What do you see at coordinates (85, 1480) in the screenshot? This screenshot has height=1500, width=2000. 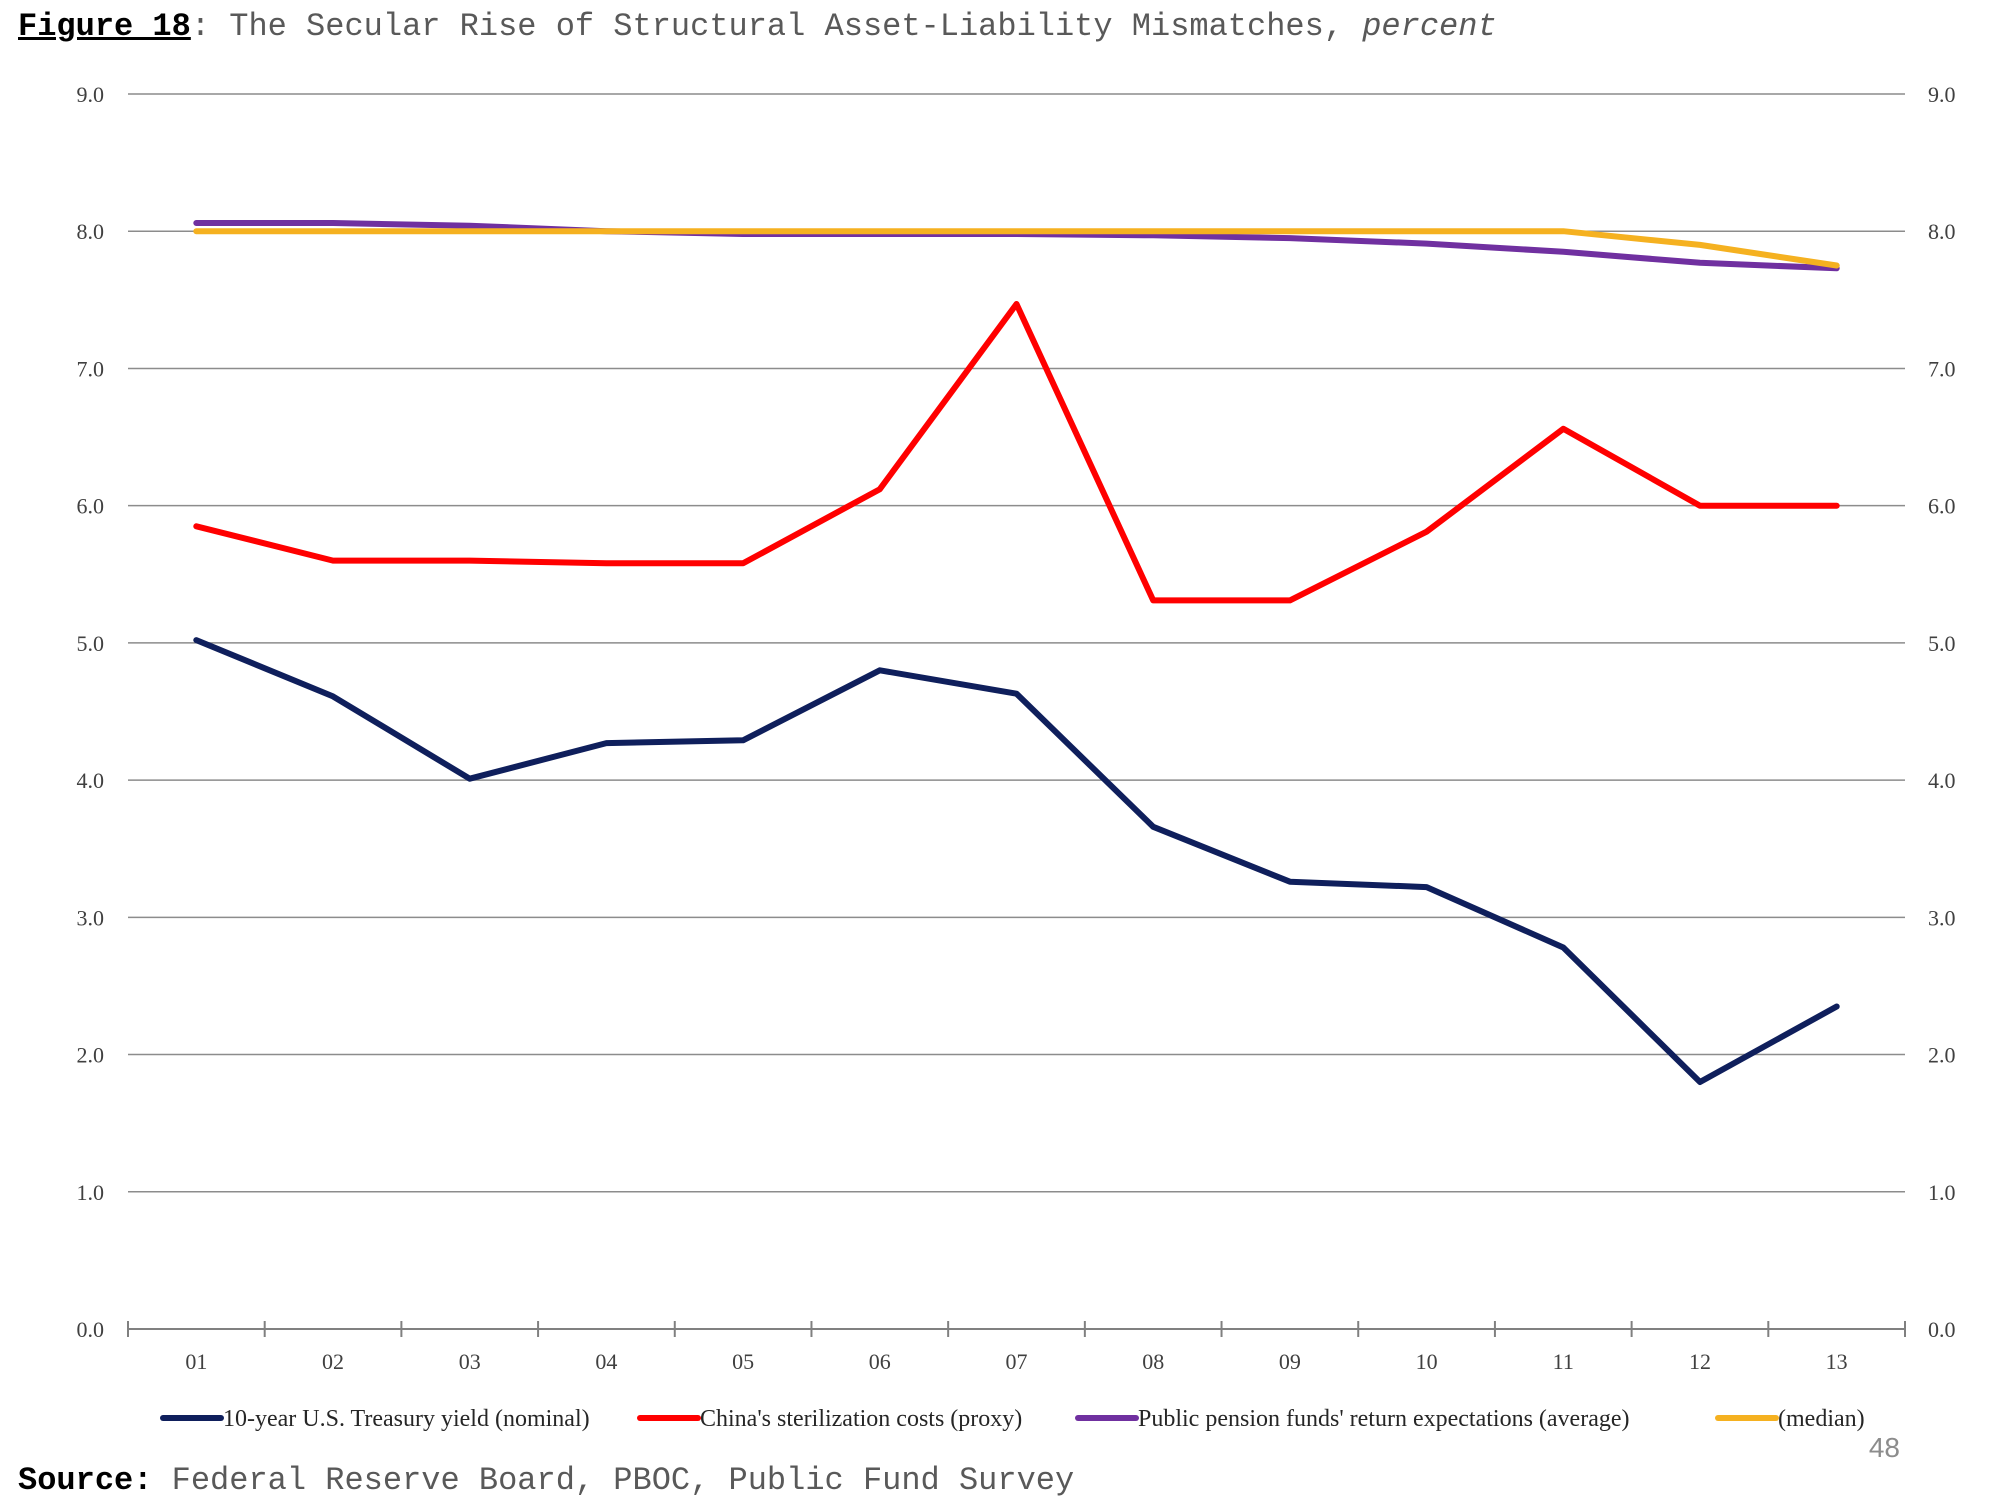 I see `source-label: Source:` at bounding box center [85, 1480].